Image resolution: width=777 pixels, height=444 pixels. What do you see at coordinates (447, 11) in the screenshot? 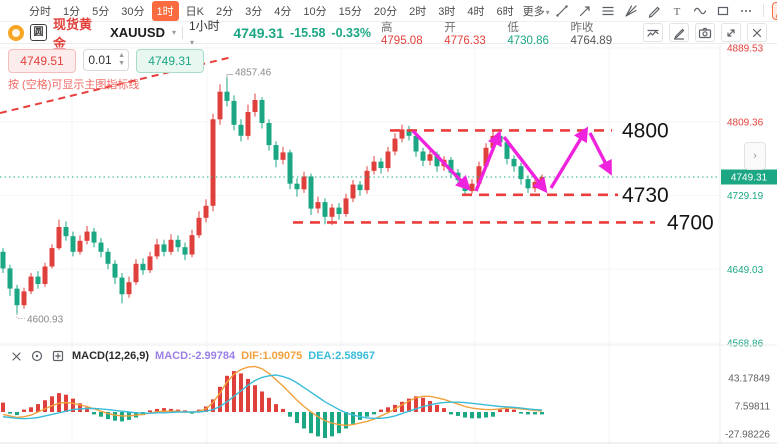
I see `timeframe-tab-3时: 3时` at bounding box center [447, 11].